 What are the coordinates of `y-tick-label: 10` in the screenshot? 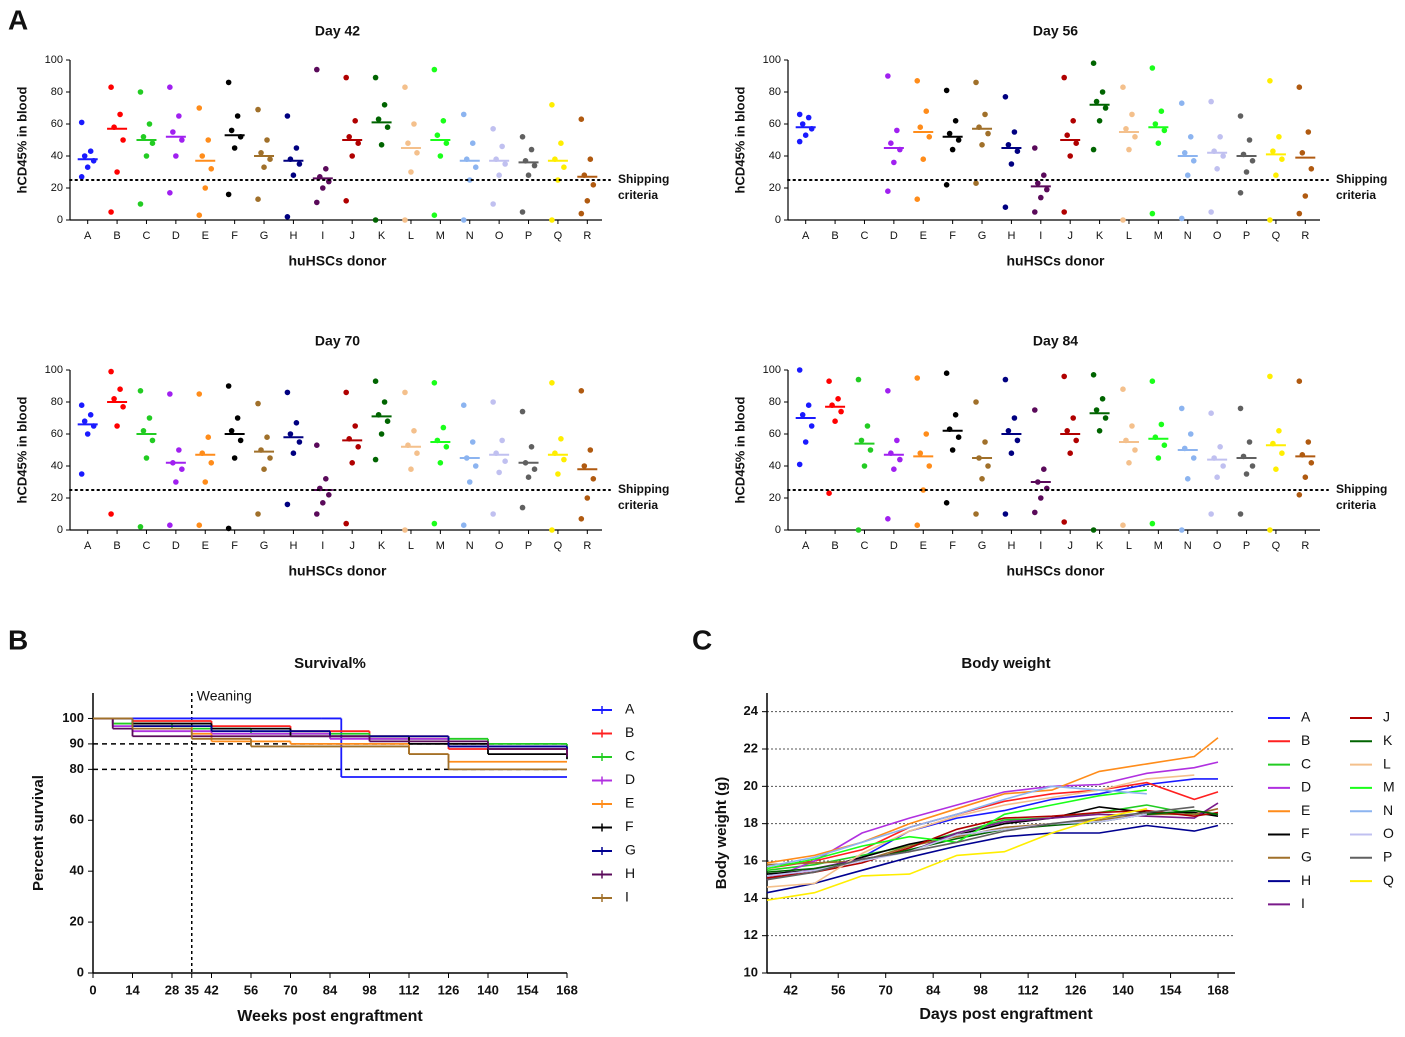 It's located at (751, 971).